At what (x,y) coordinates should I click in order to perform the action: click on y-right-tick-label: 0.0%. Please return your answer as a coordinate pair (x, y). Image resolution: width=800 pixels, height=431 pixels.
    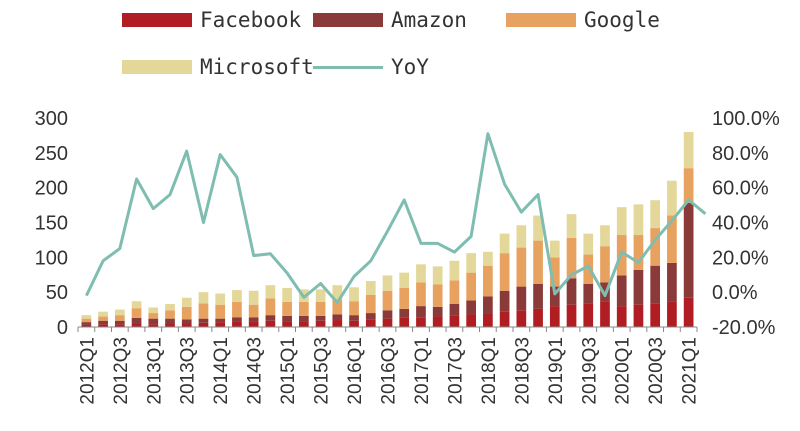
    Looking at the image, I should click on (735, 293).